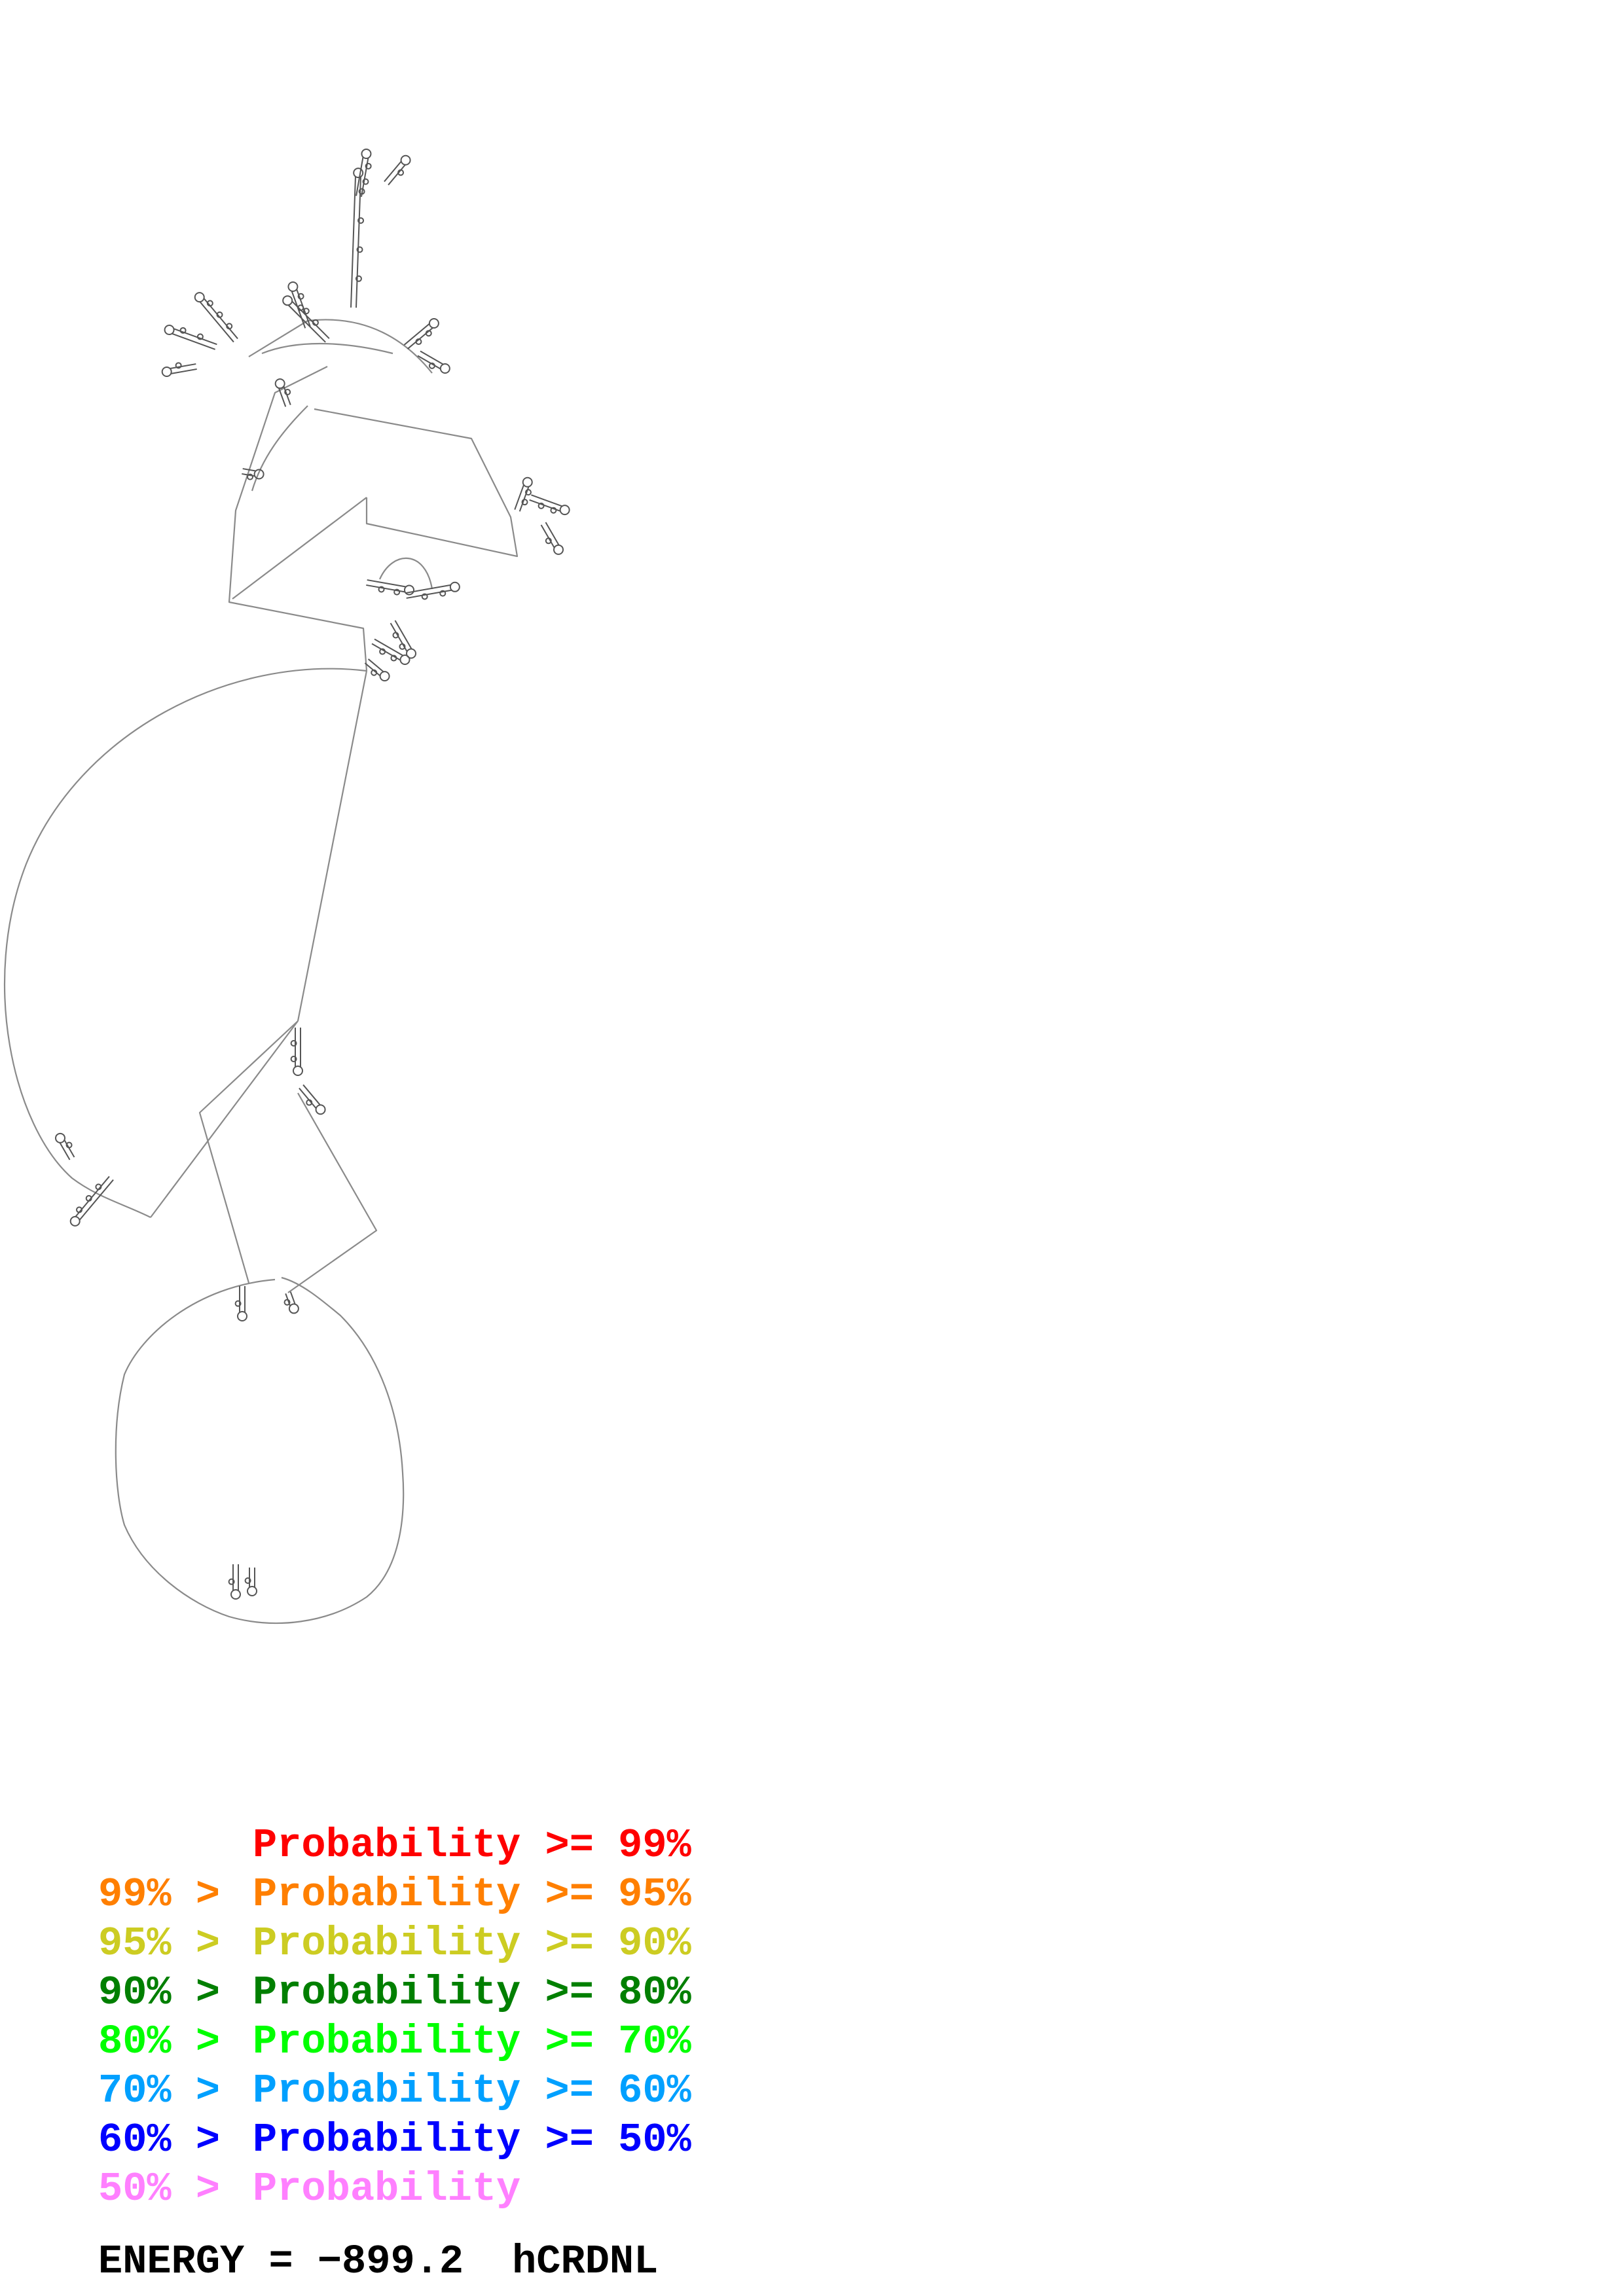 The width and height of the screenshot is (1623, 2296). I want to click on long-range-arc, so click(185, 943).